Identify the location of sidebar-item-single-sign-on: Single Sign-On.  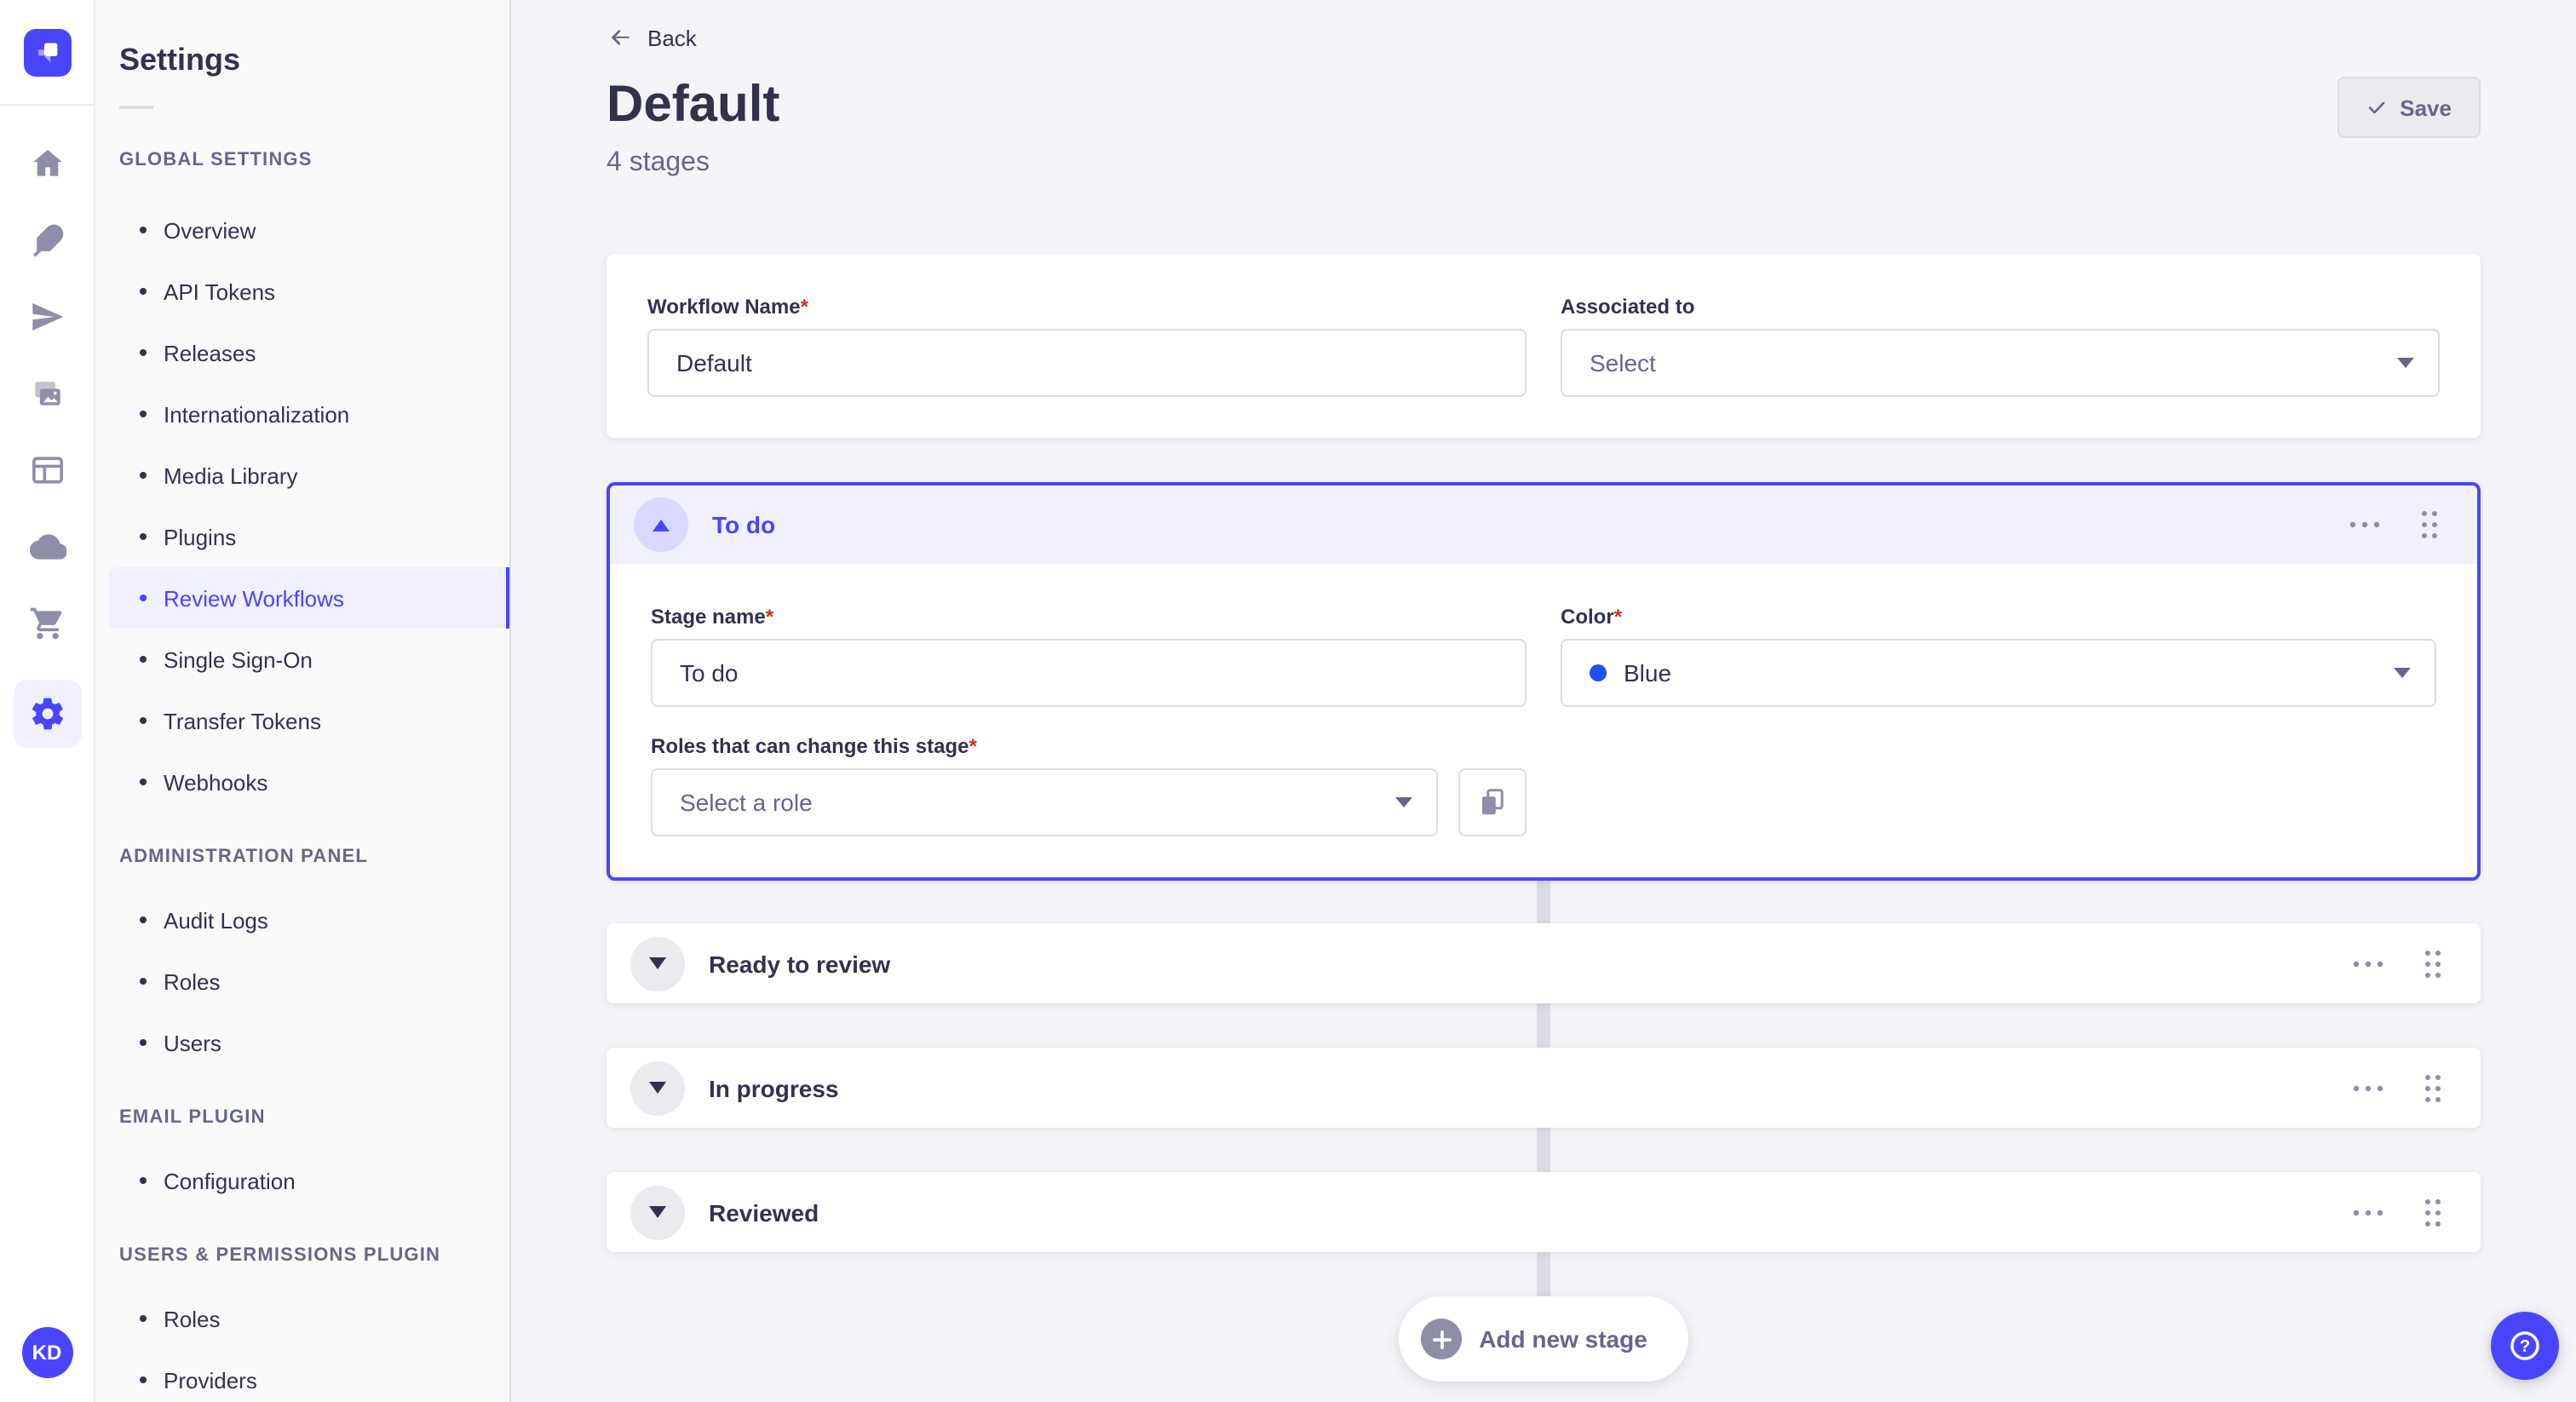
(307, 659).